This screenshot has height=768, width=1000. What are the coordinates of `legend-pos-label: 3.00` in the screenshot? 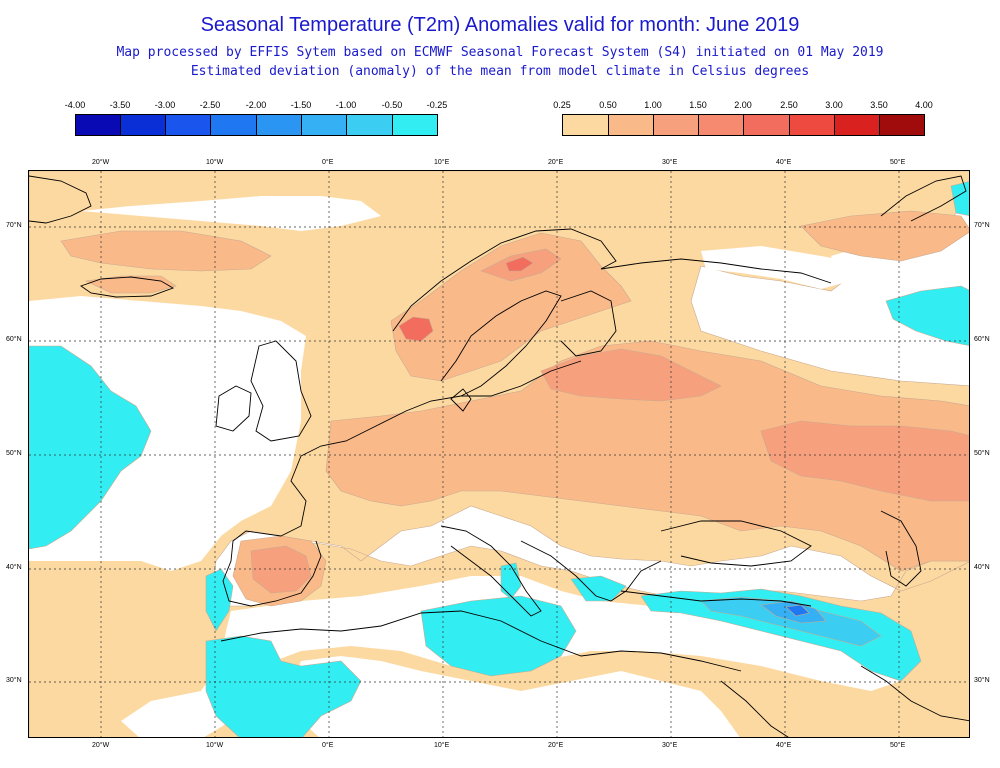 It's located at (834, 105).